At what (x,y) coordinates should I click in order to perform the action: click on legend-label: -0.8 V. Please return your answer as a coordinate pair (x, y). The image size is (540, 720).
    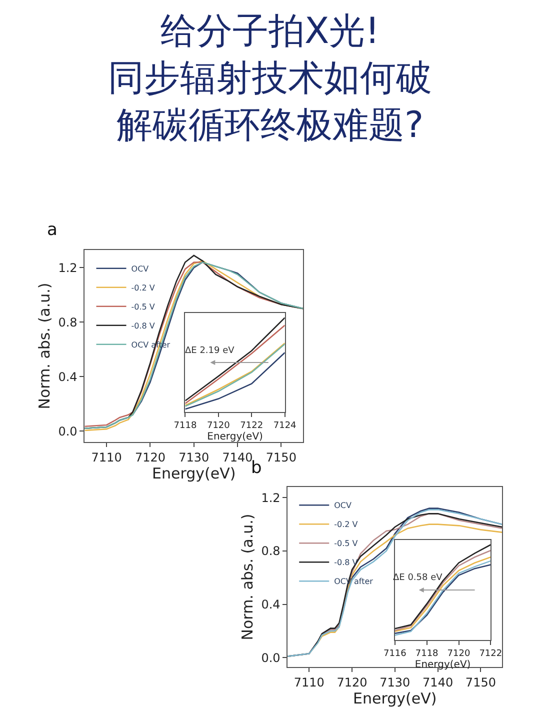
    Looking at the image, I should click on (143, 325).